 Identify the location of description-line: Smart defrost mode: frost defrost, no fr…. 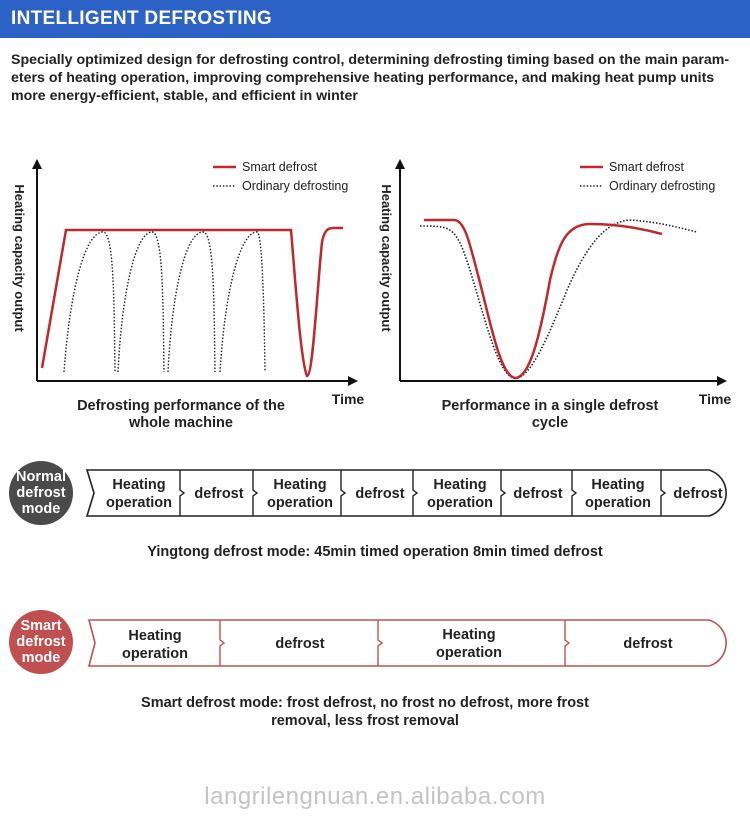
(365, 703).